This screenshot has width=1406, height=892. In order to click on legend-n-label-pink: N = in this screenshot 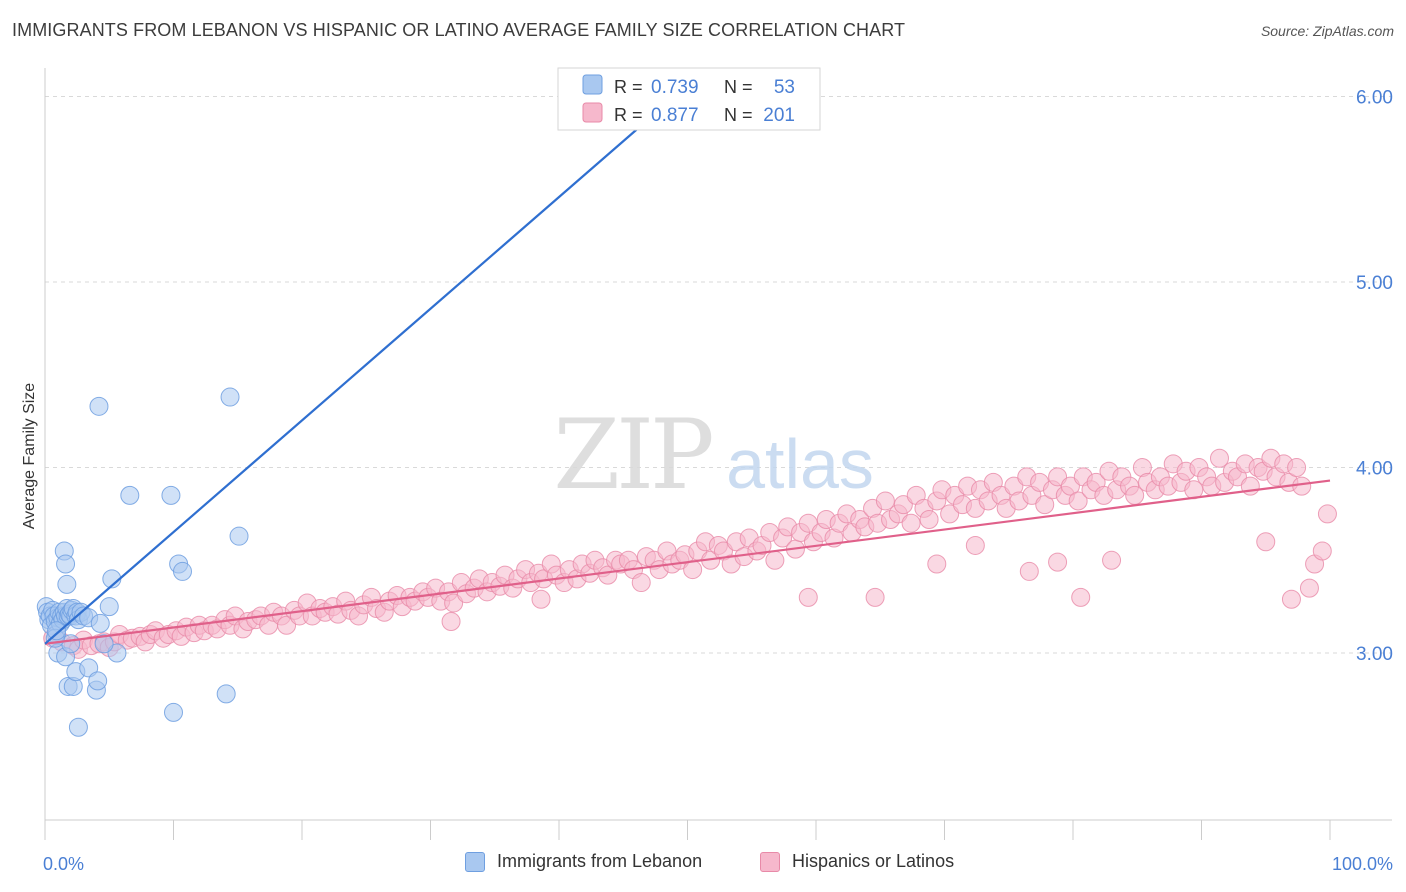, I will do `click(738, 115)`.